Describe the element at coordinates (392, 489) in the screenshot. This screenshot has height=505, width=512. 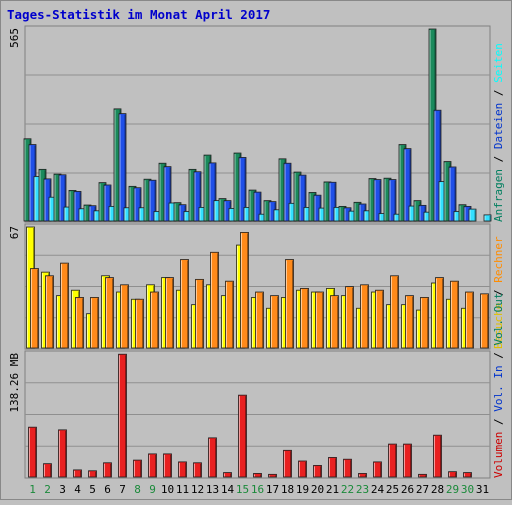
I see `x-tick-label-25: 25` at that location.